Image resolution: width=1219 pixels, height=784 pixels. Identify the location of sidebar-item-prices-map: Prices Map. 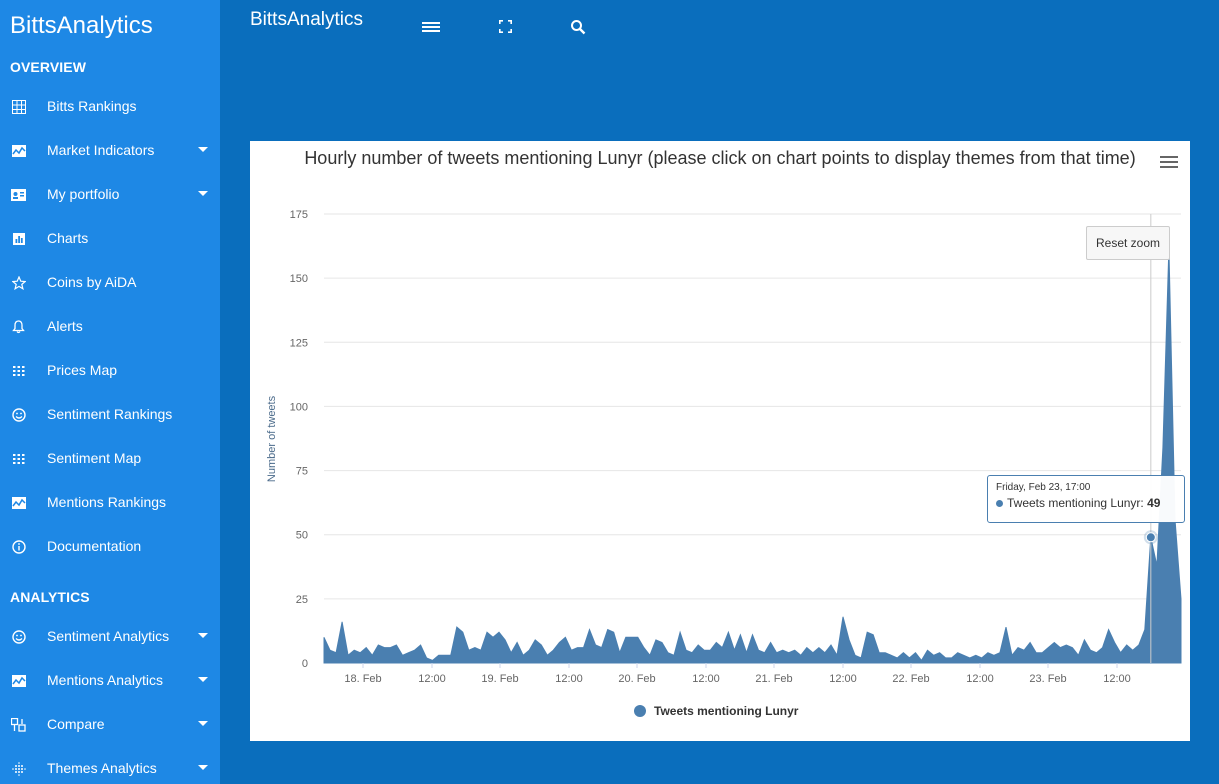
(110, 370).